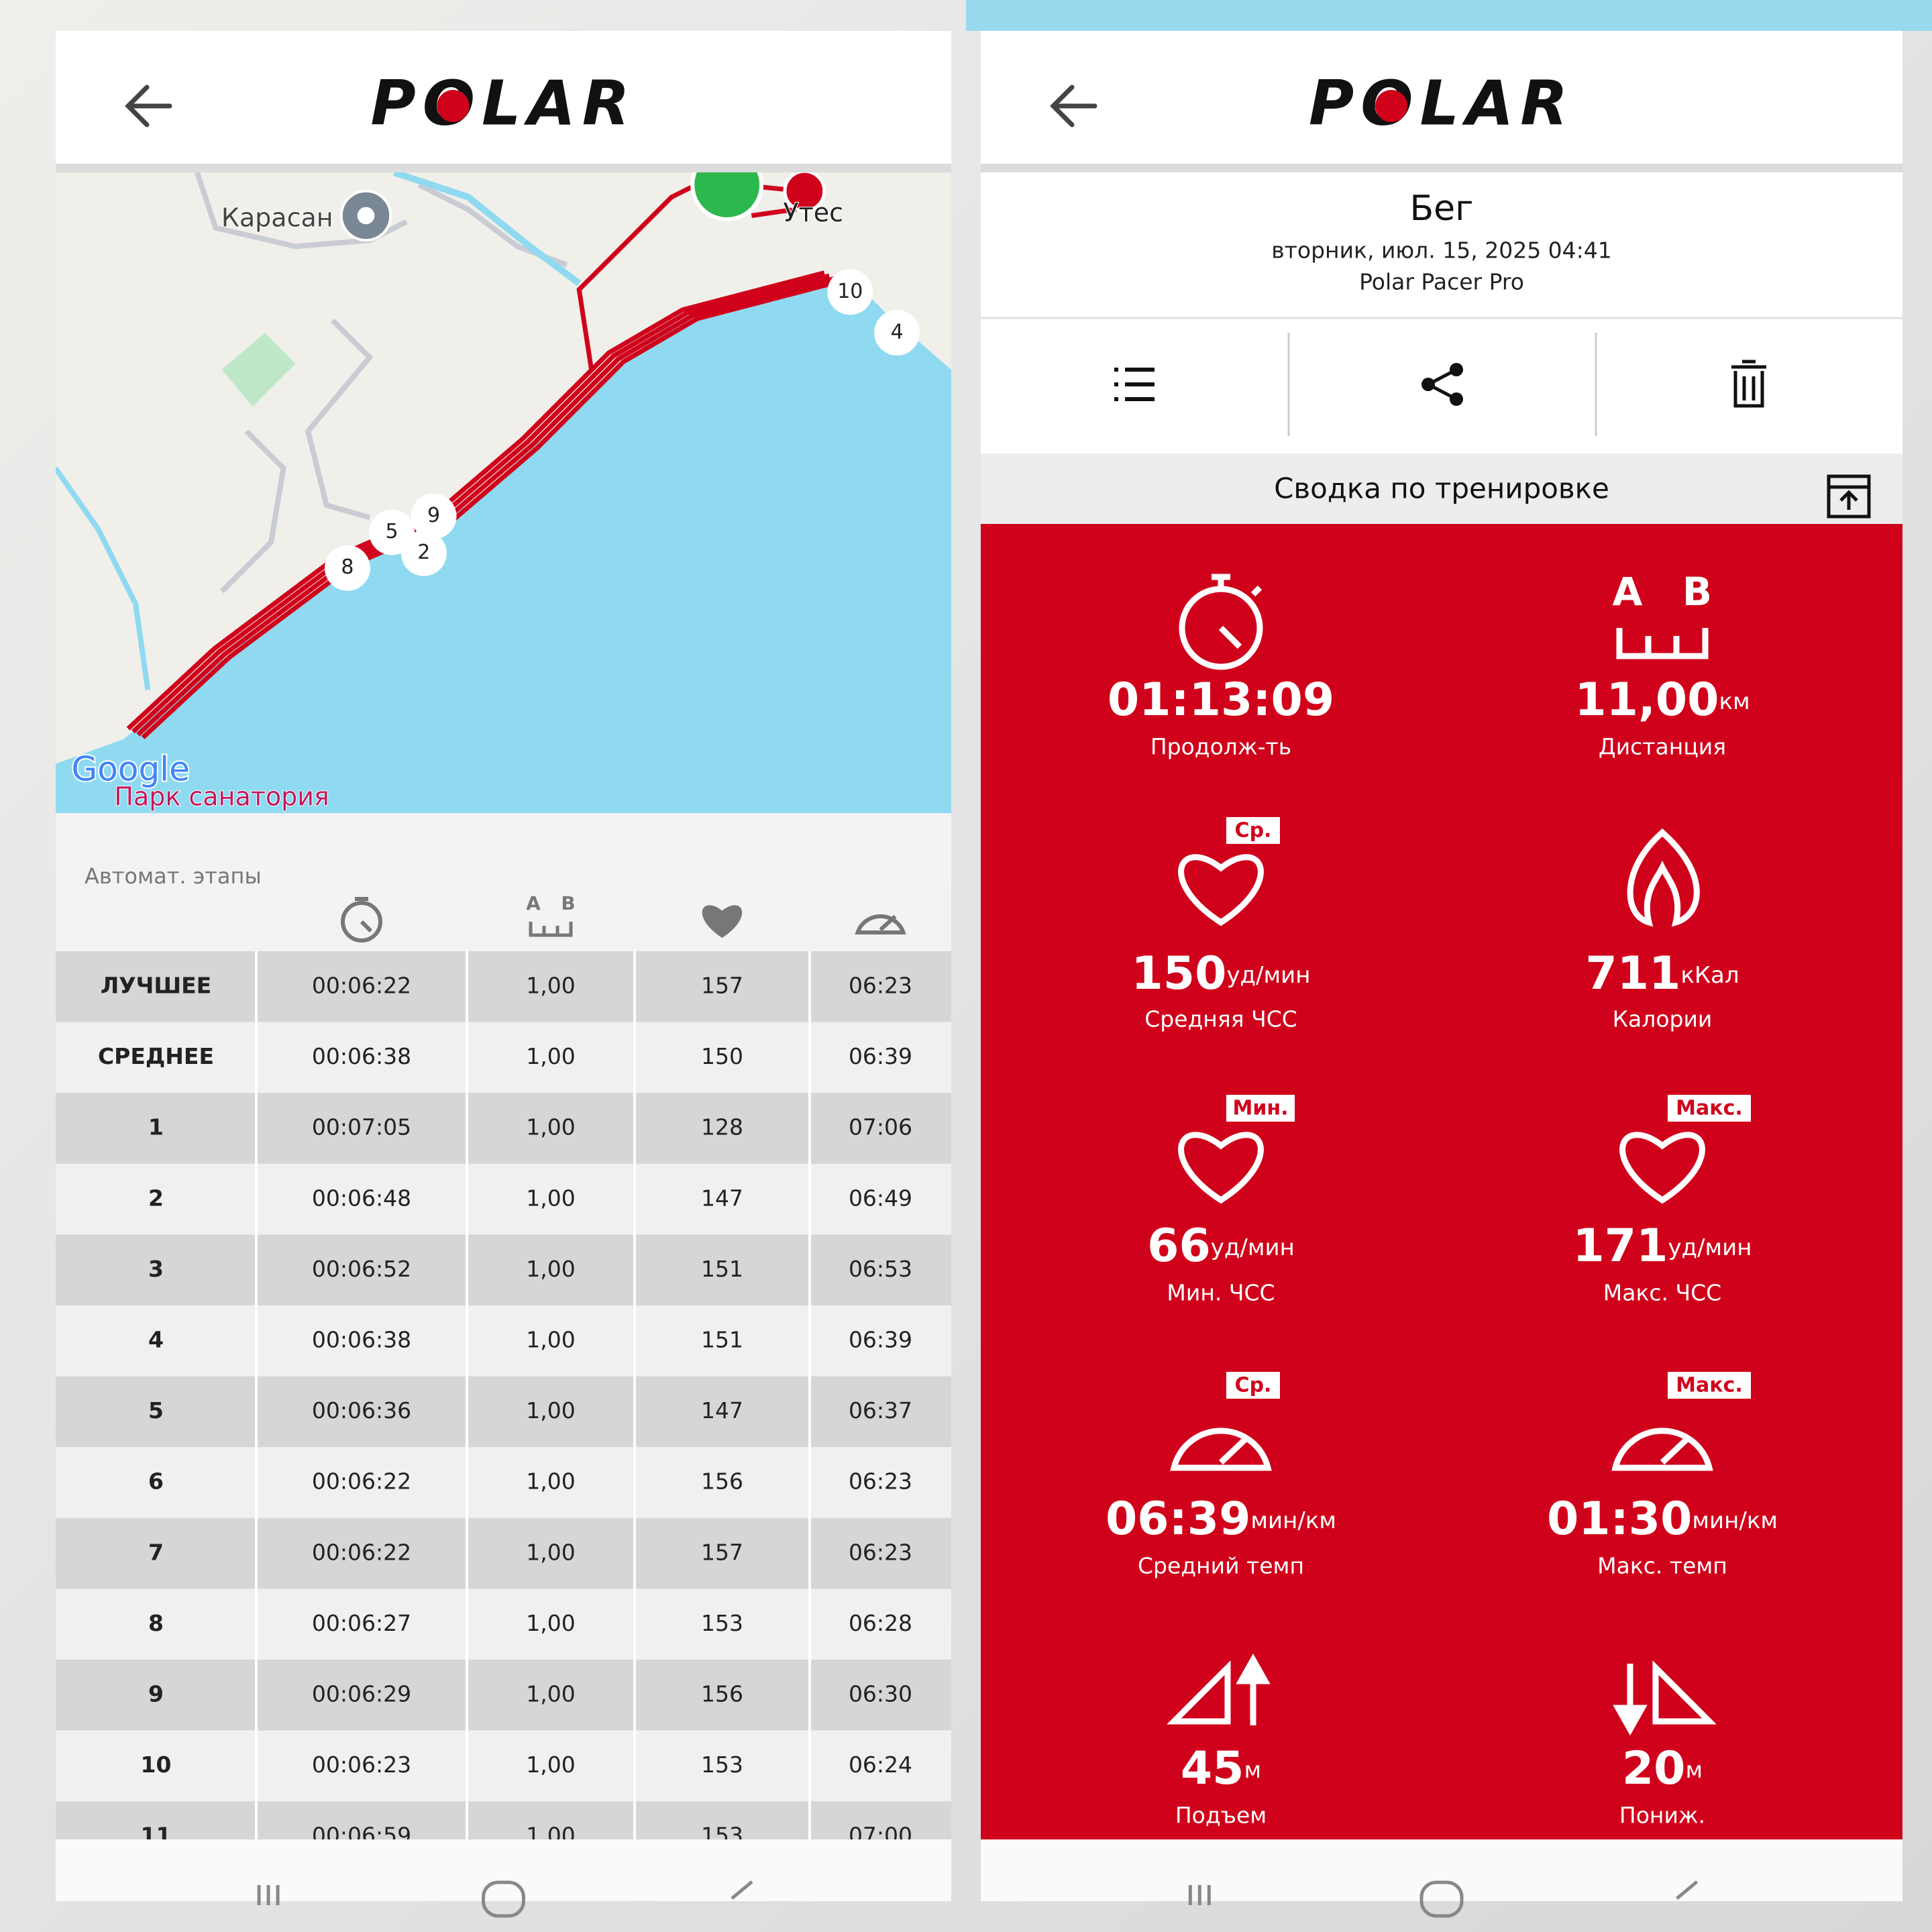  Describe the element at coordinates (1694, 1770) in the screenshot. I see `stat-unit: м` at that location.